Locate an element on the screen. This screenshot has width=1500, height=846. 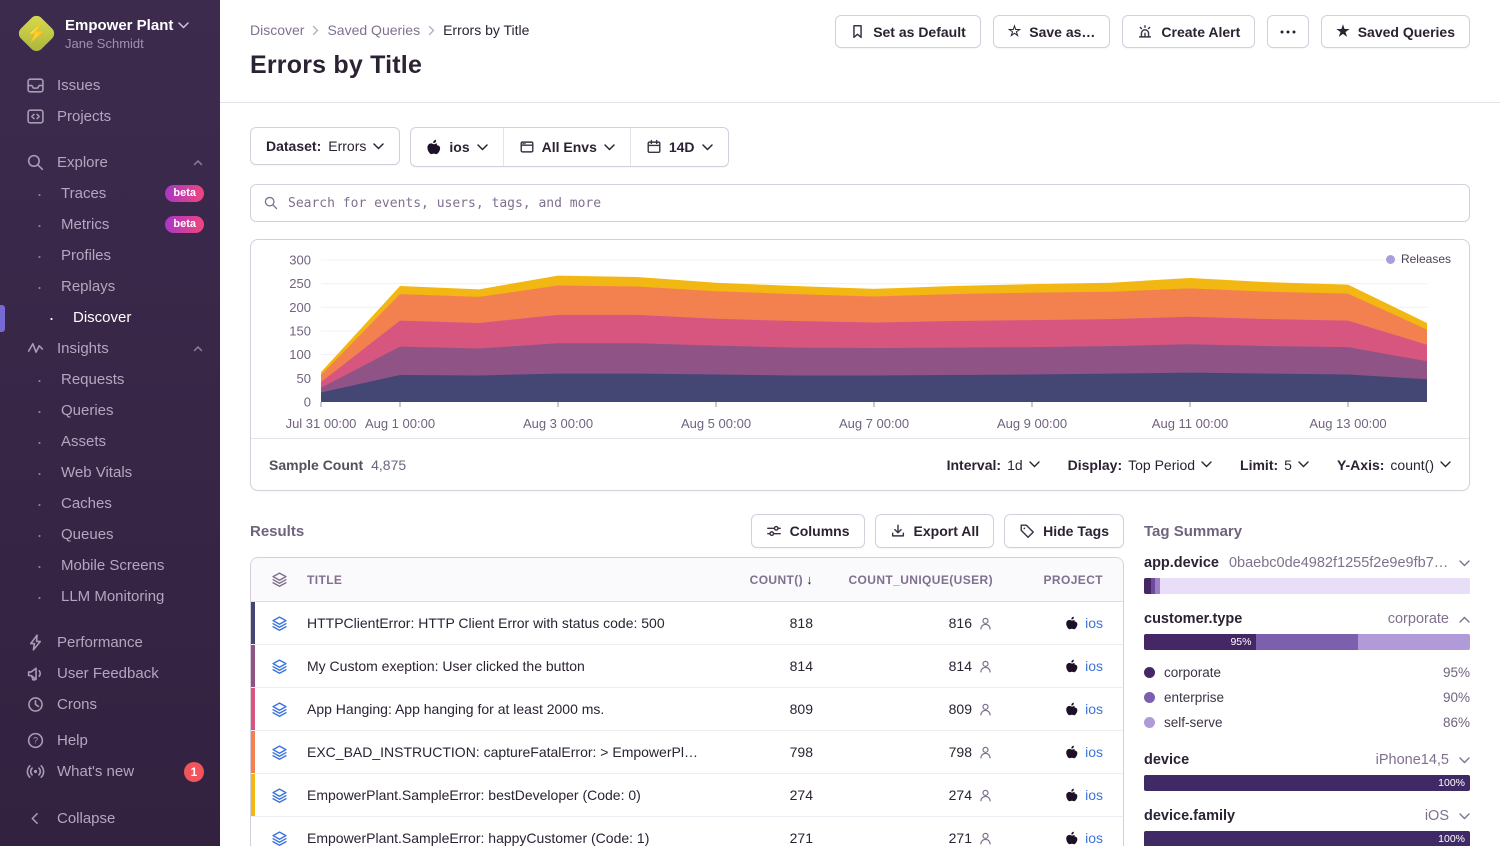
sidebar-item-profiles: · Profiles is located at coordinates (110, 255).